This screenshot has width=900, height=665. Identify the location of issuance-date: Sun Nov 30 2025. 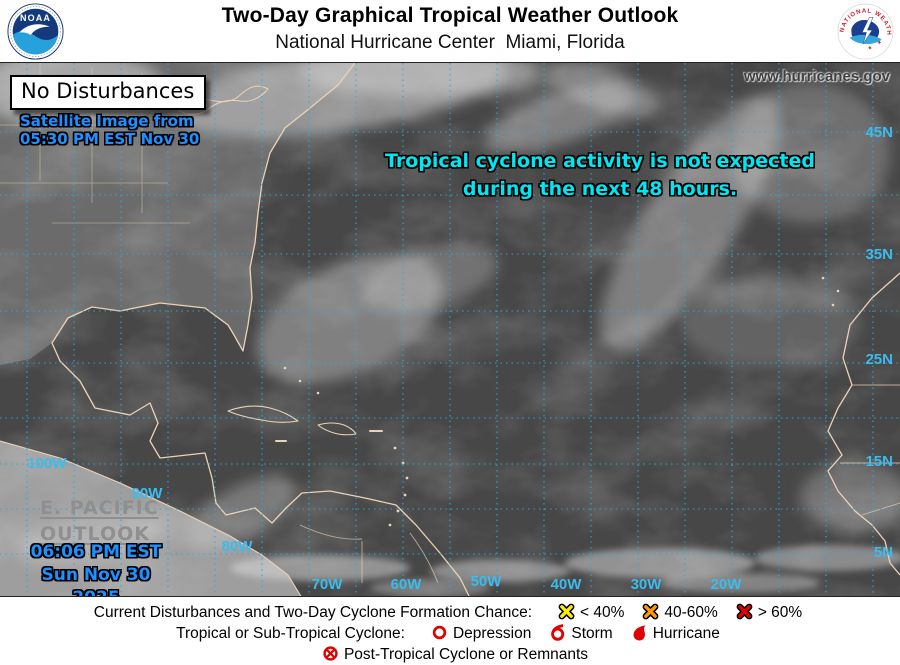
(96, 580).